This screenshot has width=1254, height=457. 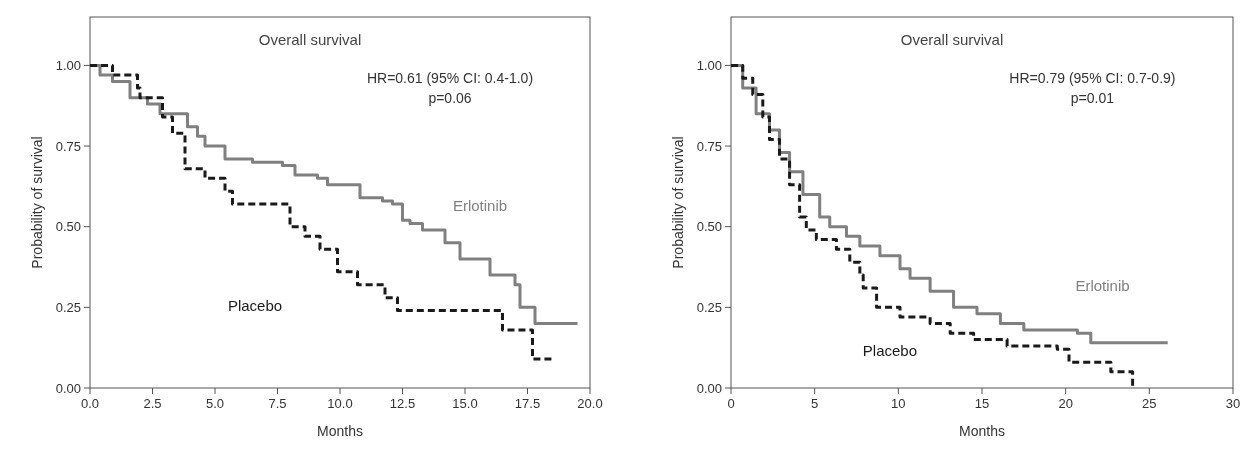 What do you see at coordinates (402, 403) in the screenshot?
I see `x-tick-label: 12.5` at bounding box center [402, 403].